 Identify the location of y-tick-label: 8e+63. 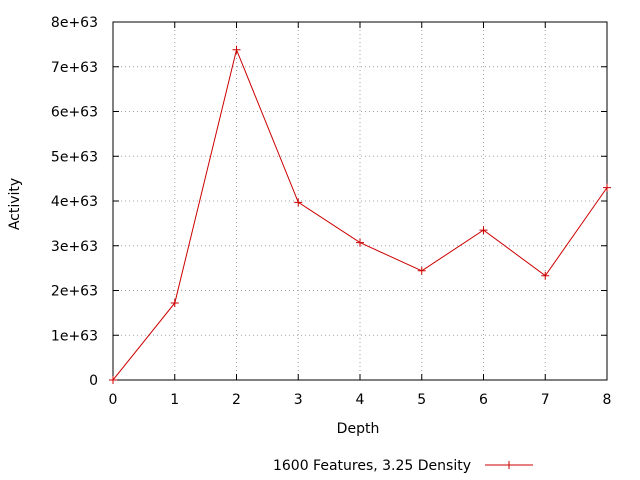
(74, 23).